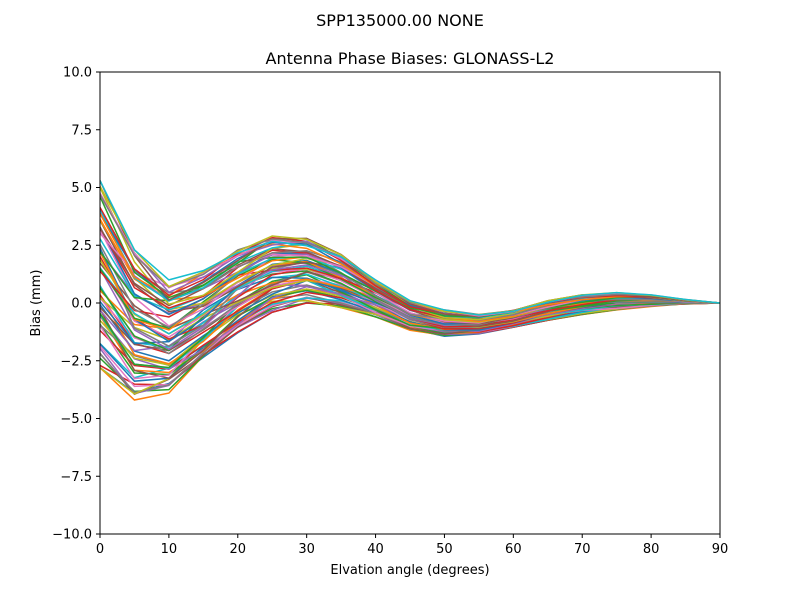 The image size is (800, 600). Describe the element at coordinates (720, 549) in the screenshot. I see `x-tick-label: 90` at that location.